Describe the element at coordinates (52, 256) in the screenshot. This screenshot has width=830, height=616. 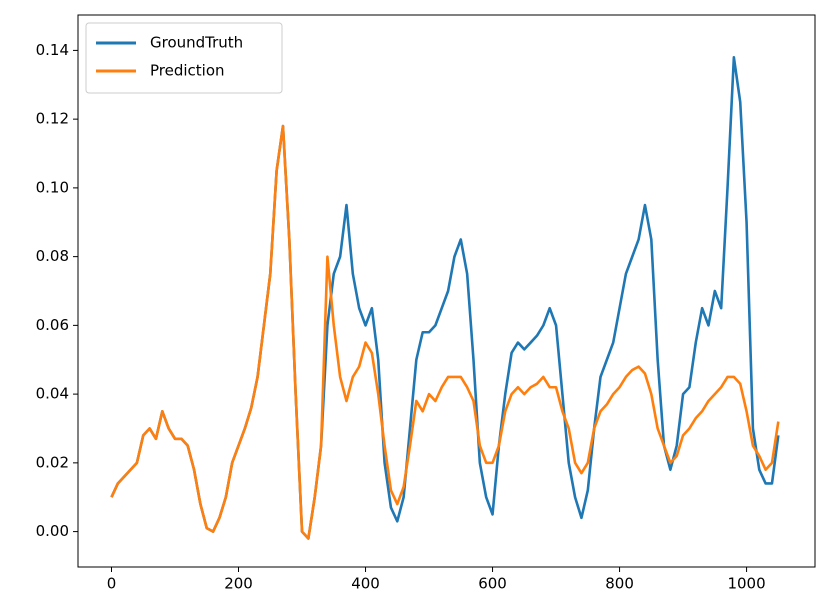
I see `y-tick-label: 0.08` at that location.